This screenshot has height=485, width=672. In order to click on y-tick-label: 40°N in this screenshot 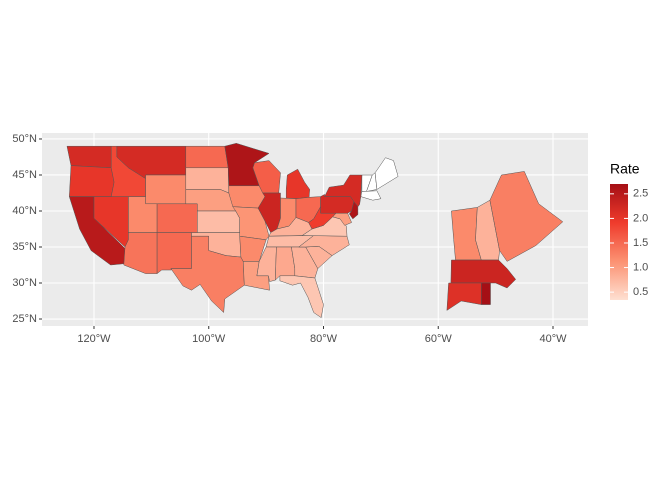, I will do `click(24, 211)`.